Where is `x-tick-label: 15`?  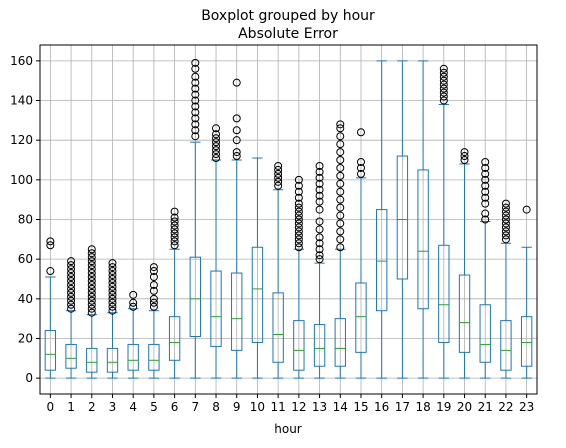 x-tick-label: 15 is located at coordinates (360, 407).